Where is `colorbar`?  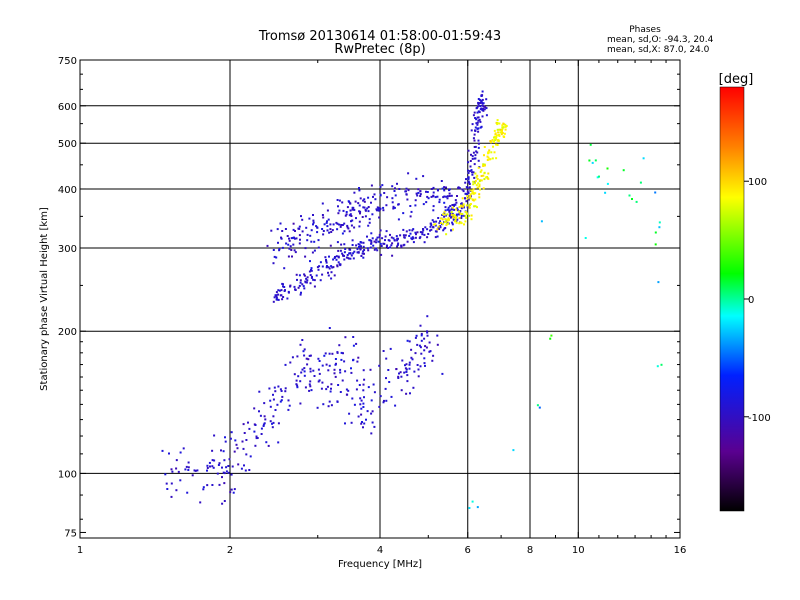 colorbar is located at coordinates (732, 299).